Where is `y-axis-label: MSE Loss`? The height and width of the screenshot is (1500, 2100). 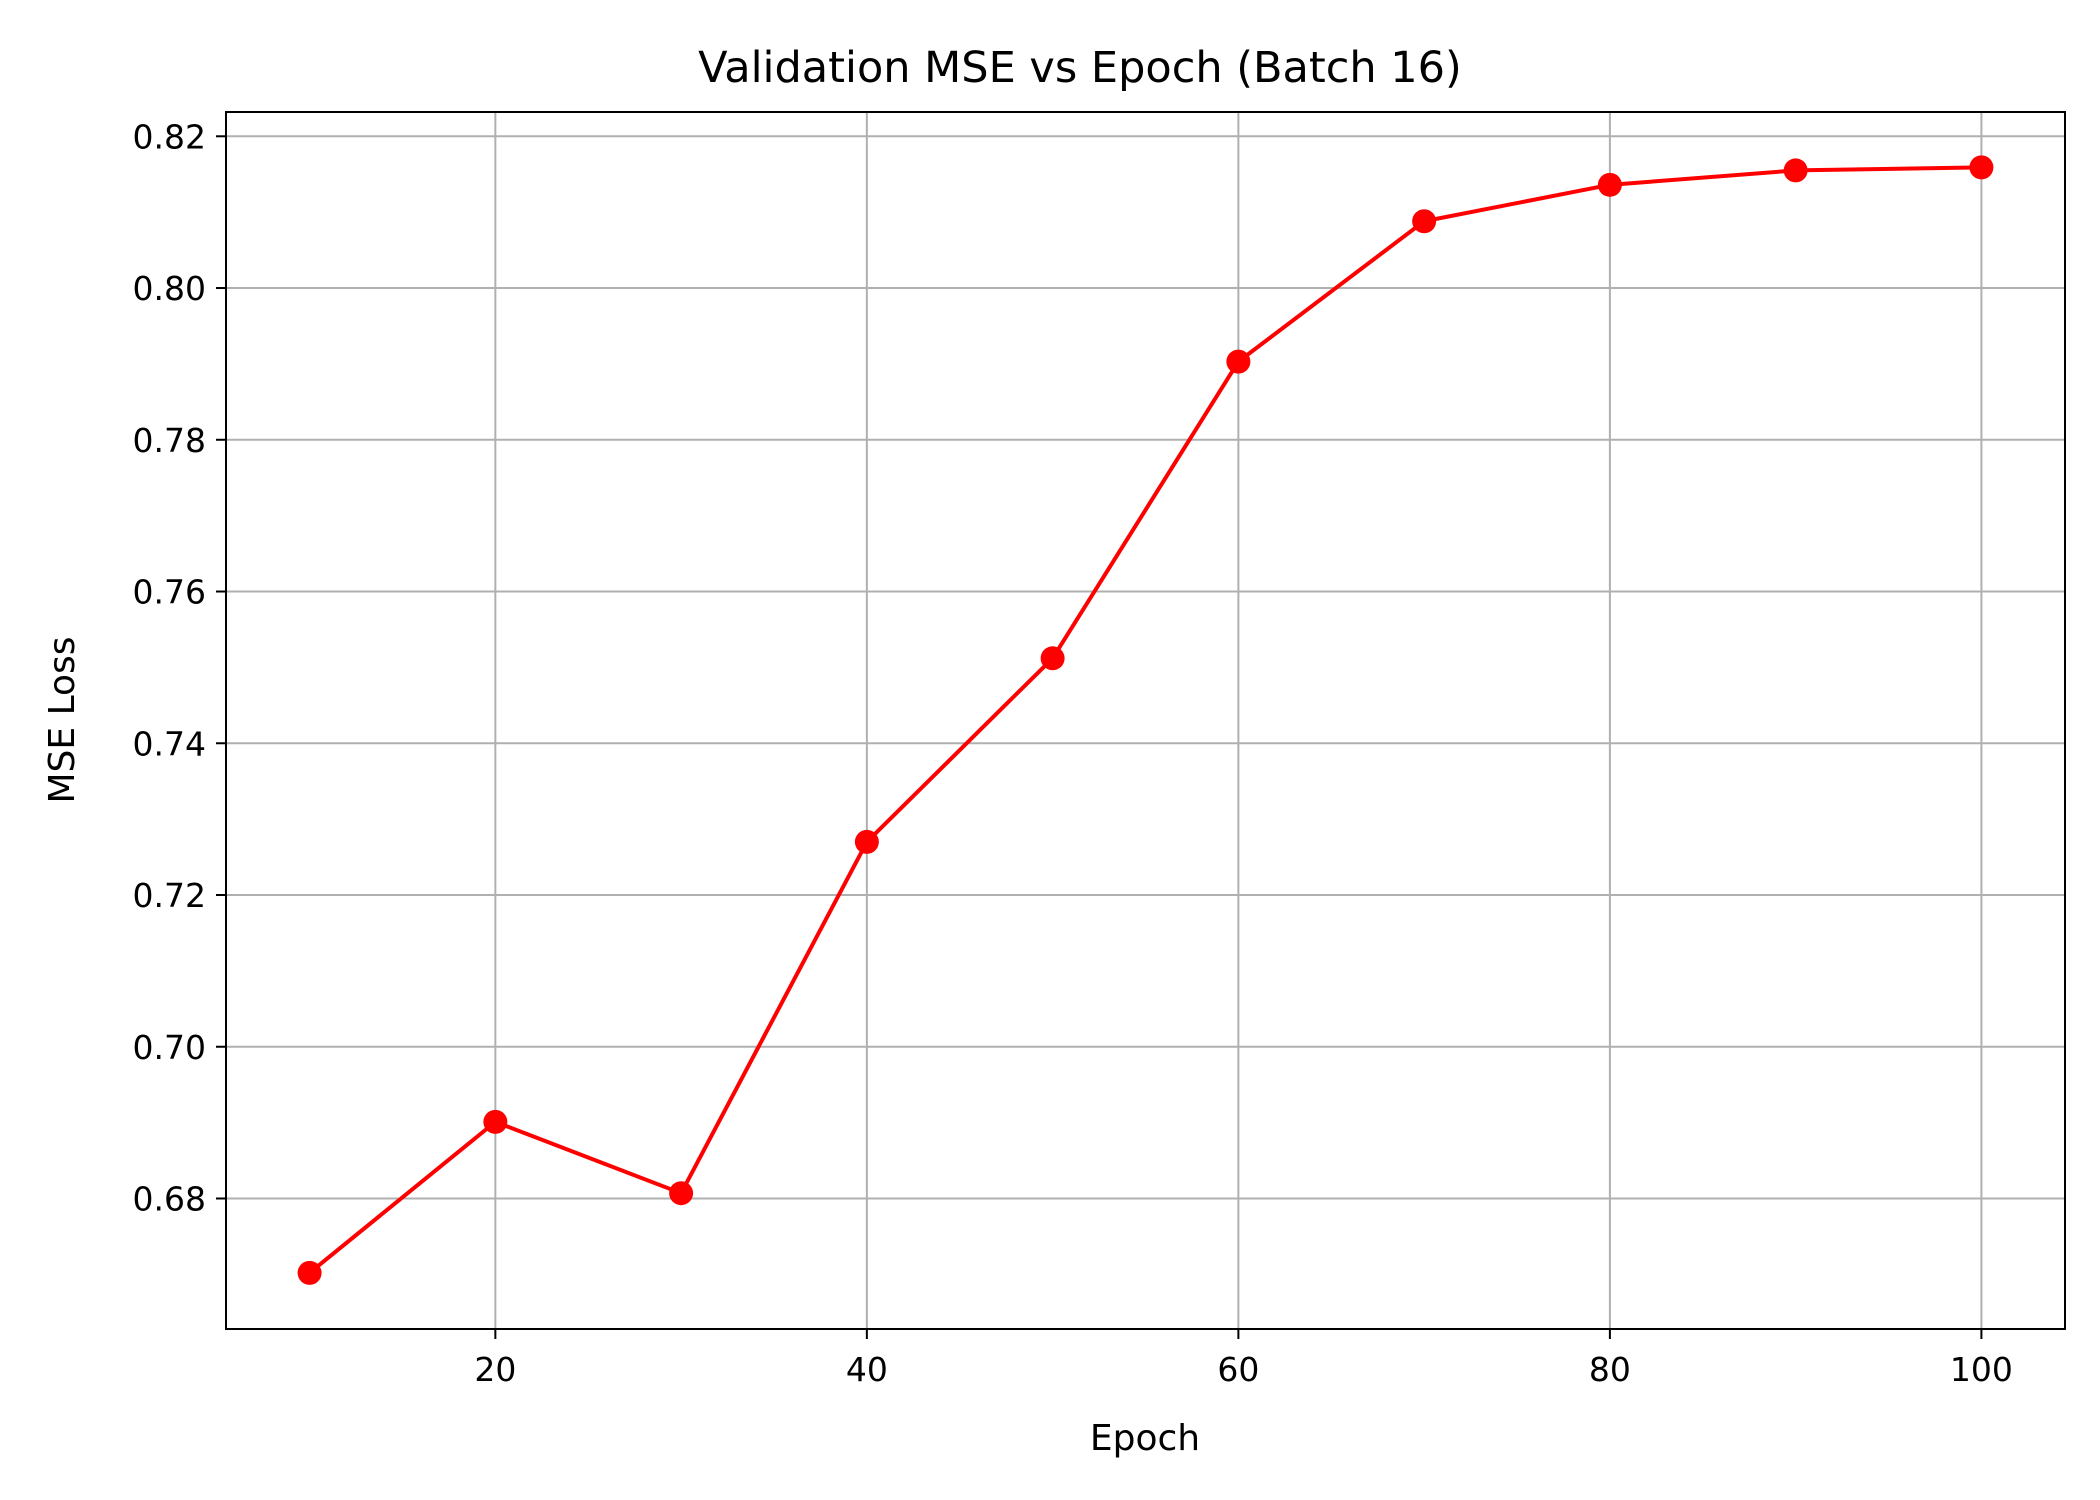 y-axis-label: MSE Loss is located at coordinates (62, 719).